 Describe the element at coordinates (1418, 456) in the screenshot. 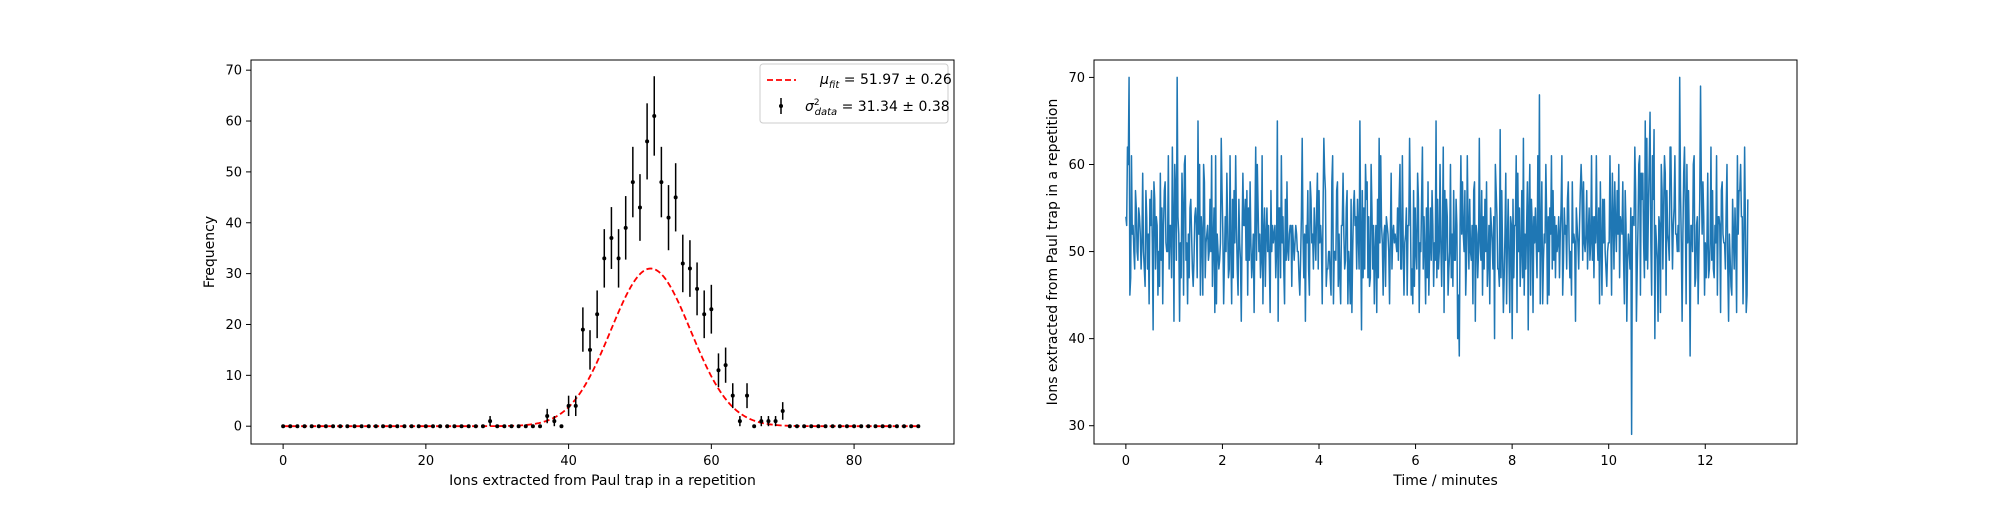

I see `timeseries-x-ticks: 0 2 4 6 8 10 12` at that location.